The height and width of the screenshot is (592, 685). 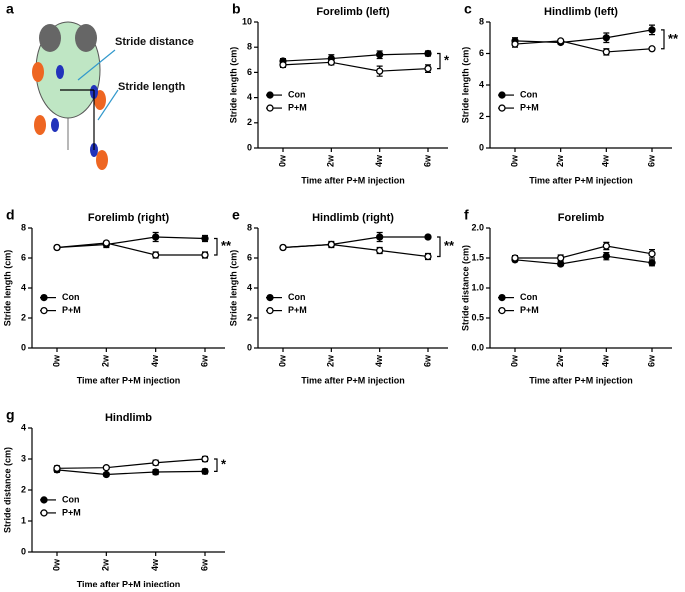 I want to click on x-tick-label: 0w, so click(x=282, y=160).